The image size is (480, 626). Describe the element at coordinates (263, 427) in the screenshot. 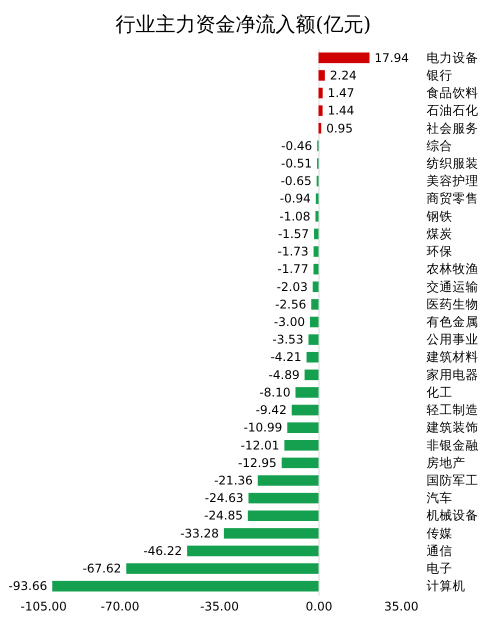

I see `data-label: -10.99` at that location.